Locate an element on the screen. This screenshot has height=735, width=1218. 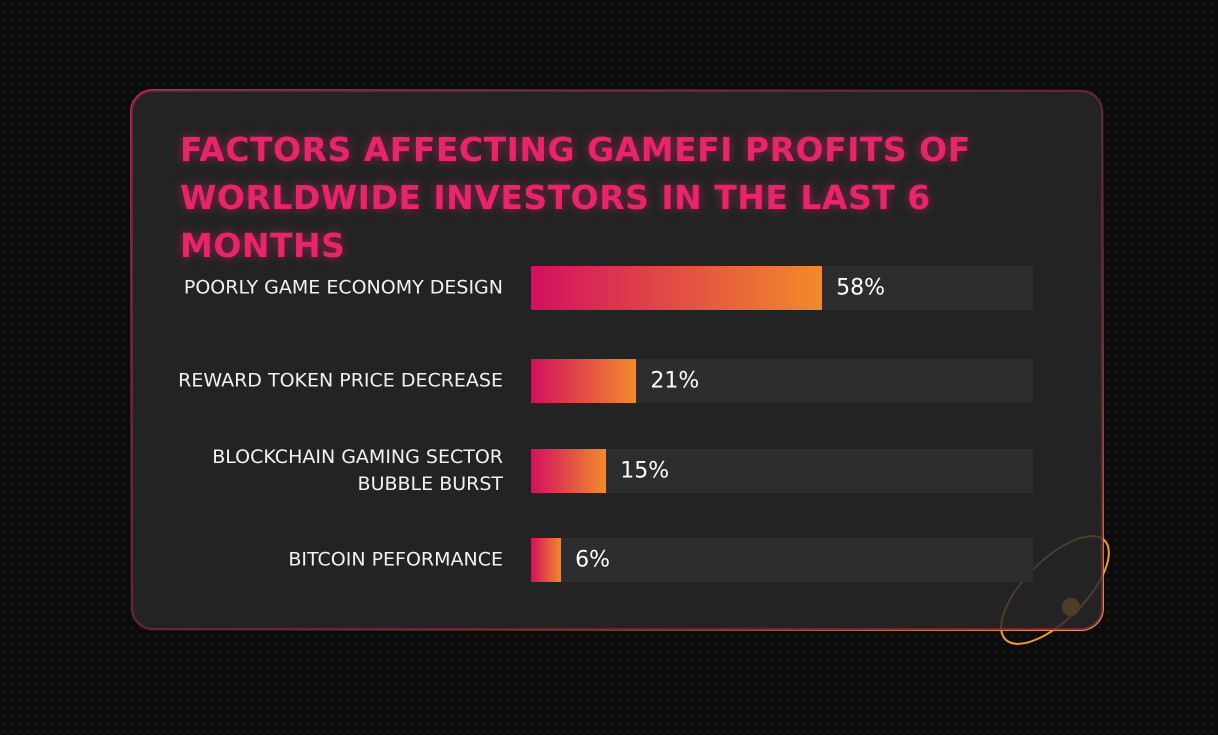
value-label: 15% is located at coordinates (645, 471).